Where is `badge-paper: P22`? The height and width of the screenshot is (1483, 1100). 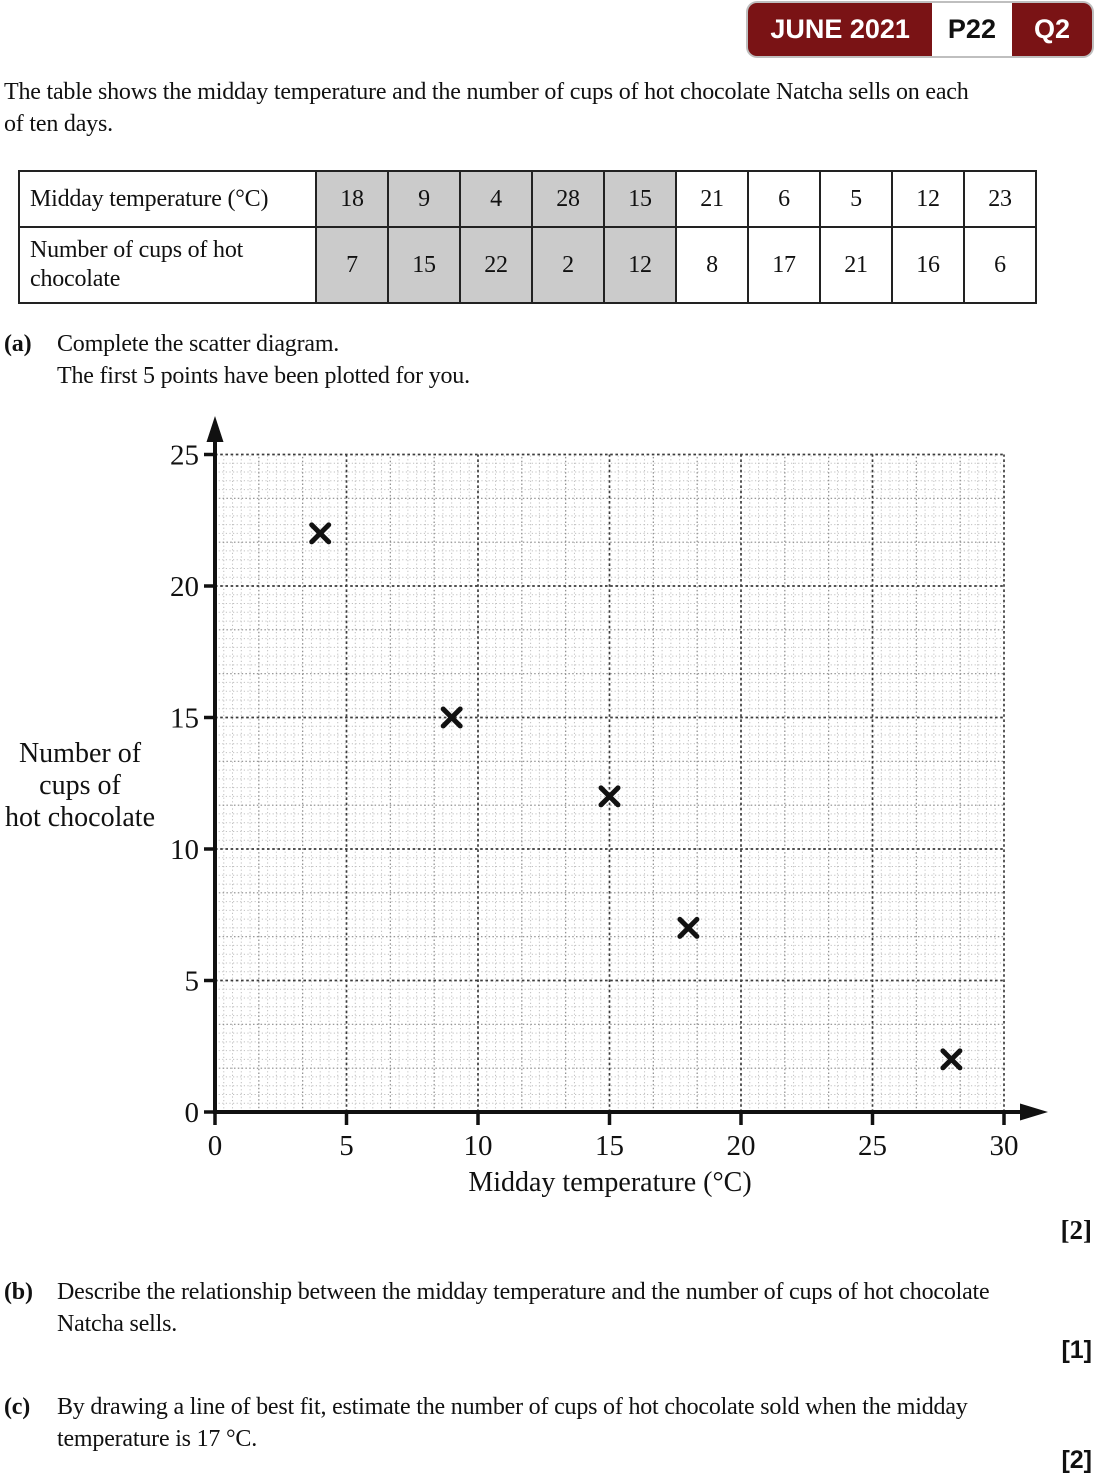 badge-paper: P22 is located at coordinates (971, 29).